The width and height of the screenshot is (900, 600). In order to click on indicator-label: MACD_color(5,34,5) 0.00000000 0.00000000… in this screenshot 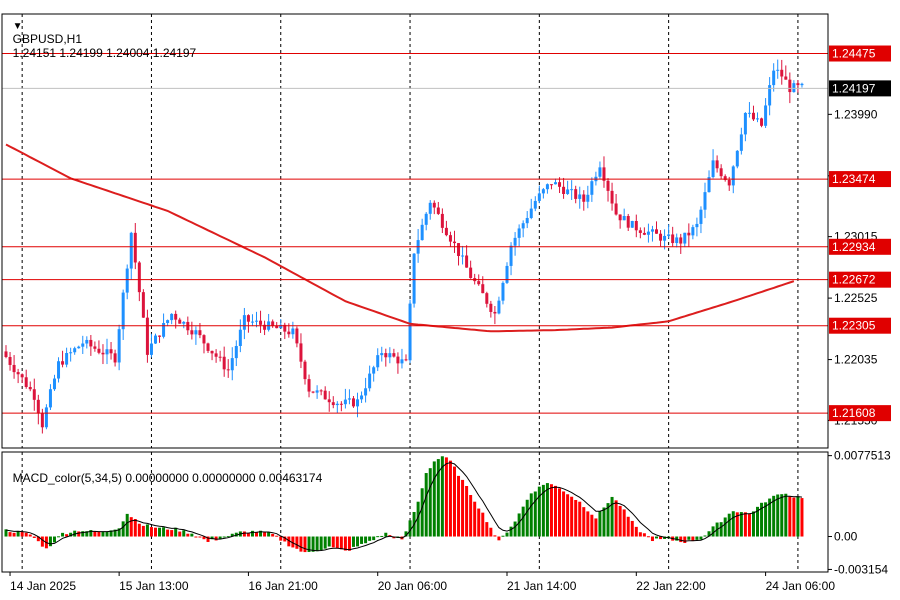, I will do `click(167, 478)`.